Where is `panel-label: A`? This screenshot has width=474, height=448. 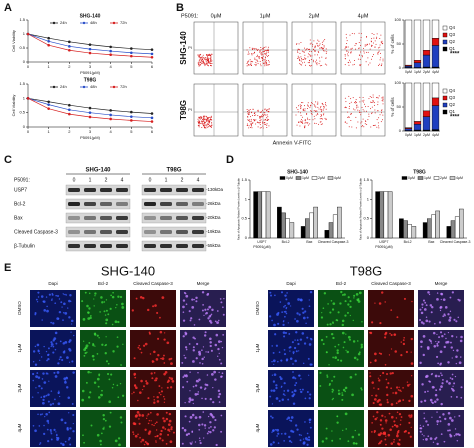
panel-label: A is located at coordinates (8, 8).